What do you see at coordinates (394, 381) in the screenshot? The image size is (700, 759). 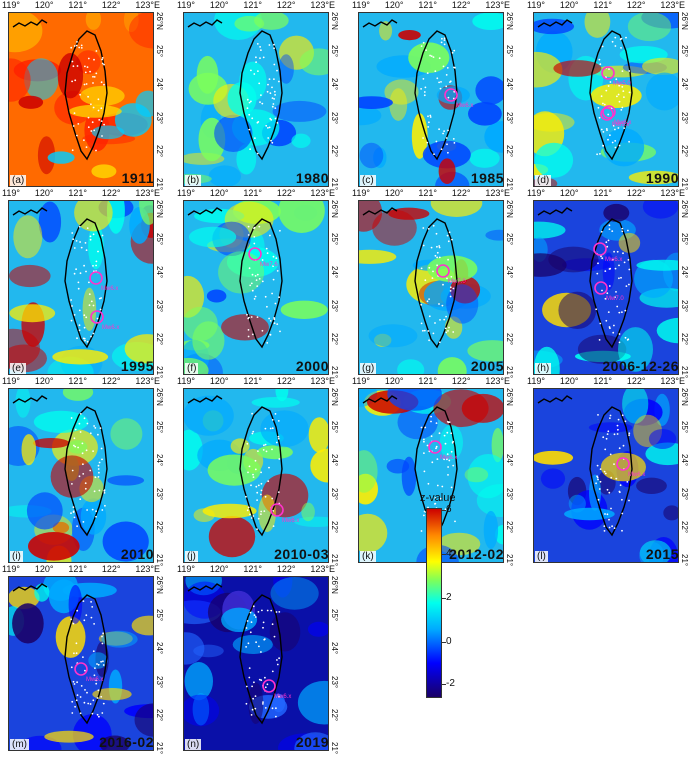 I see `longitude-tick: 120°` at bounding box center [394, 381].